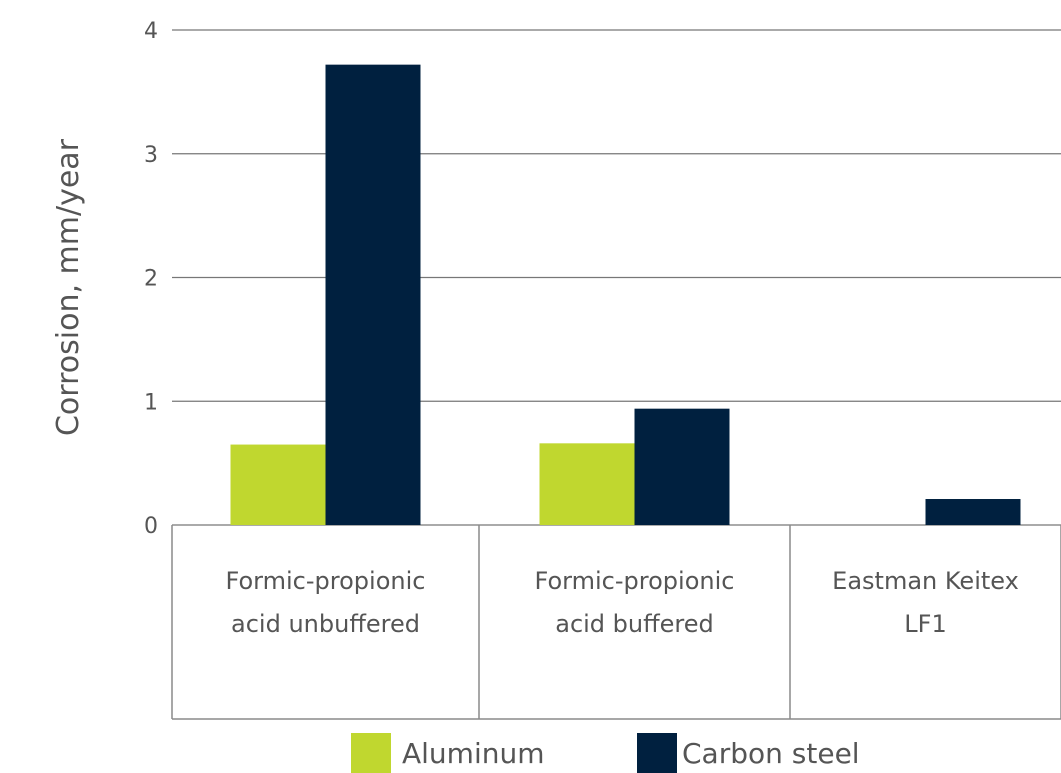  What do you see at coordinates (151, 31) in the screenshot?
I see `y-tick-label: 4` at bounding box center [151, 31].